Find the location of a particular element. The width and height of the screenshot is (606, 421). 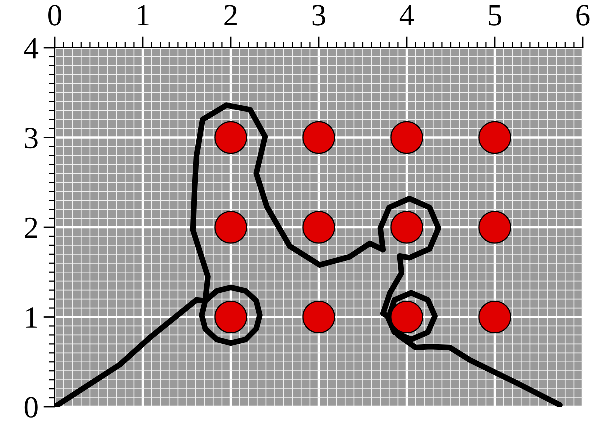

x-tick-label: 0 is located at coordinates (55, 15).